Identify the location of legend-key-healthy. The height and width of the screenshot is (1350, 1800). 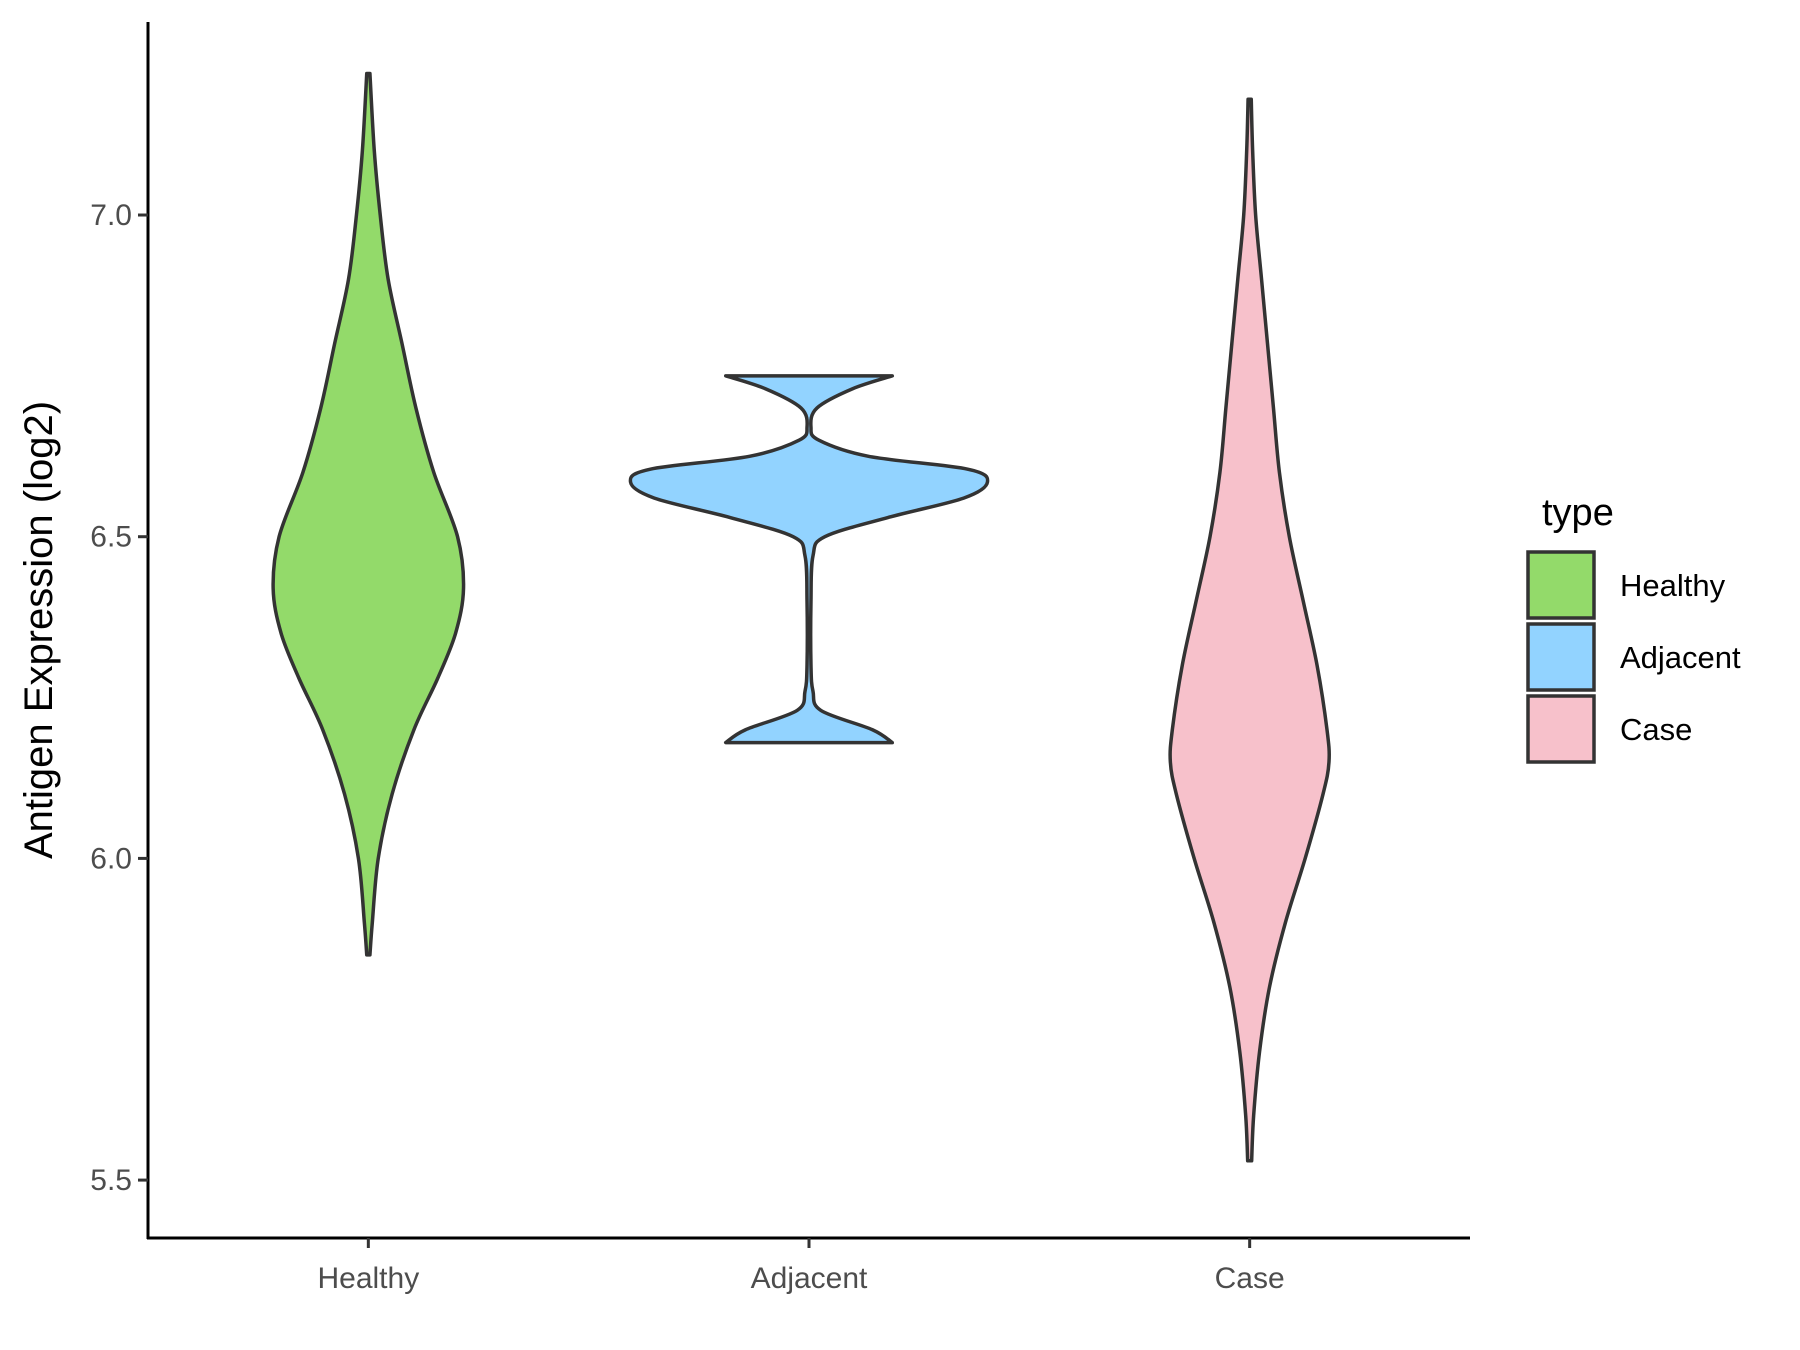
(1561, 585).